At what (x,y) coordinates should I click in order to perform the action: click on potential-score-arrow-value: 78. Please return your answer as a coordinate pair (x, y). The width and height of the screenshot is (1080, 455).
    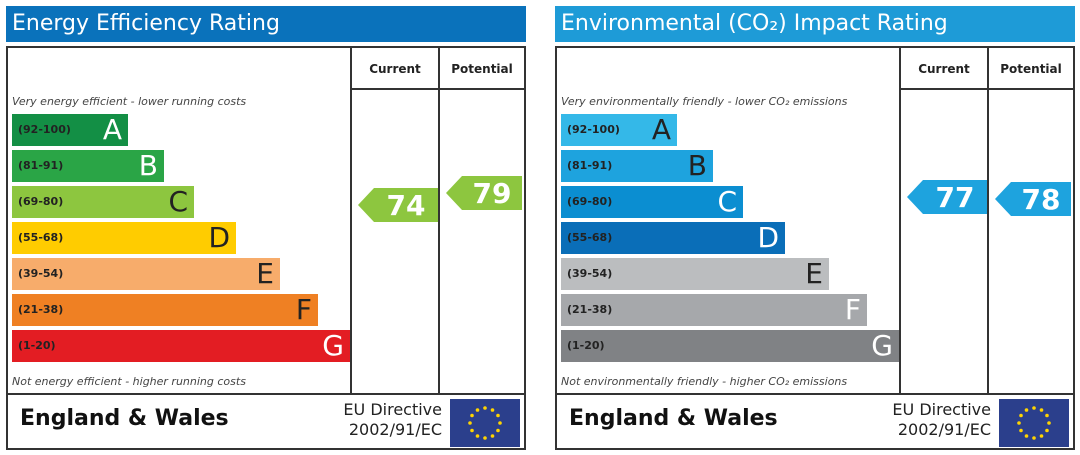
    Looking at the image, I should click on (1041, 199).